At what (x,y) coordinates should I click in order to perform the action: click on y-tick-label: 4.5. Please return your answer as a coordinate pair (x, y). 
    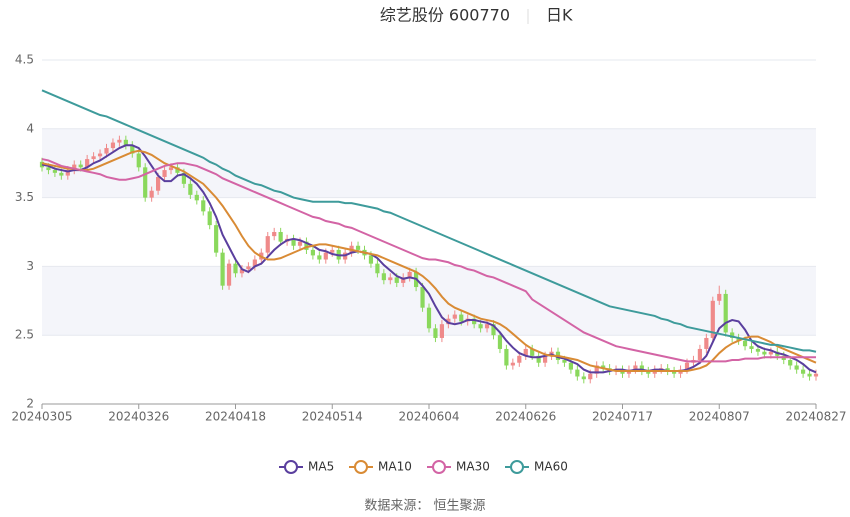
    Looking at the image, I should click on (24, 60).